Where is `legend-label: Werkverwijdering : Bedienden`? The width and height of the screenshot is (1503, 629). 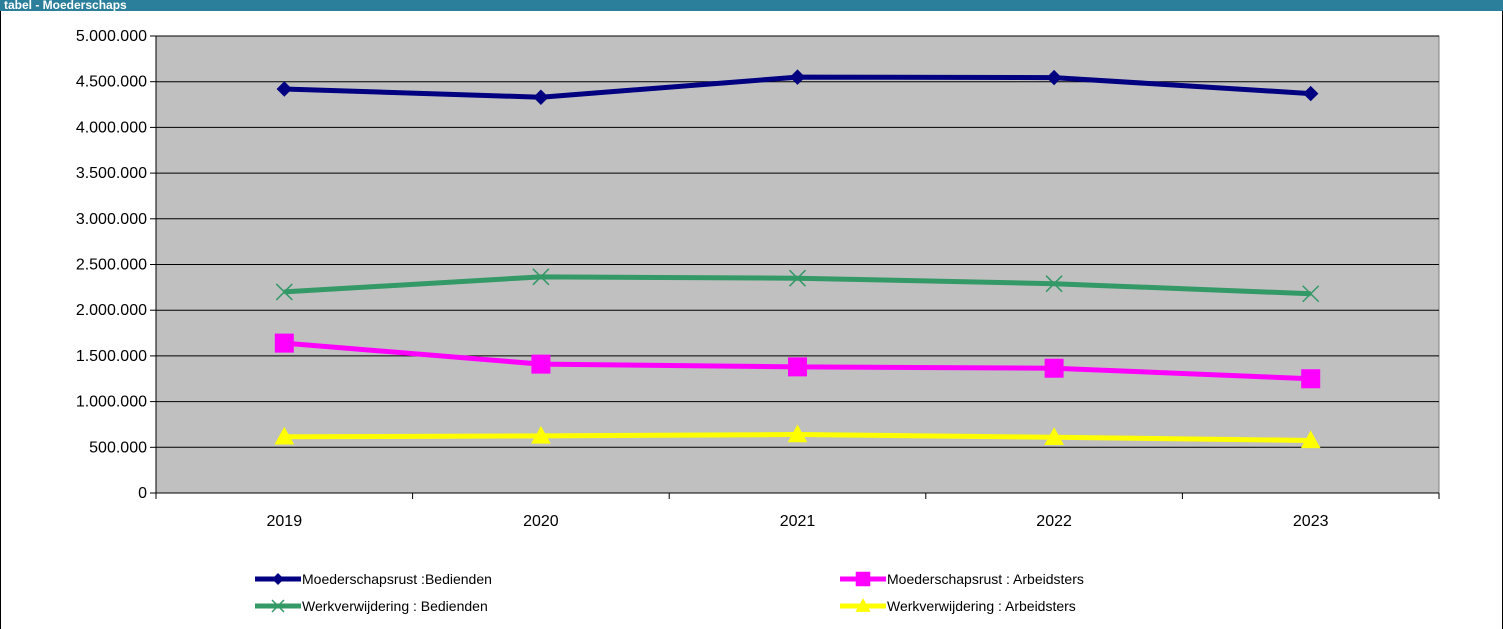 legend-label: Werkverwijdering : Bedienden is located at coordinates (395, 606).